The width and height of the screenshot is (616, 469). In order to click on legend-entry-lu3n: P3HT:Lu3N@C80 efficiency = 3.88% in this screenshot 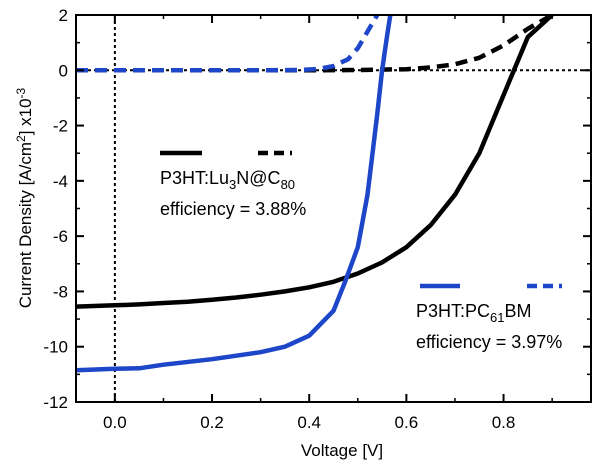, I will do `click(233, 184)`.